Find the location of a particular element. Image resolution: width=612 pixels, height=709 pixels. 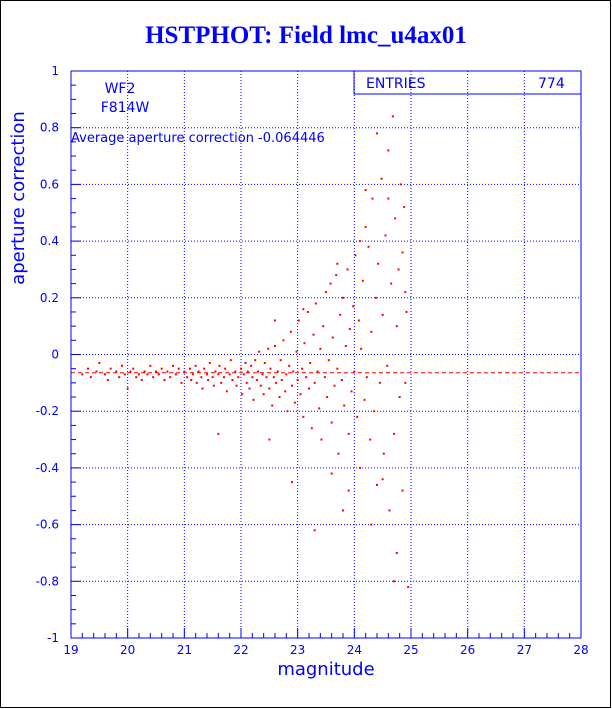

y-tick-label: 0.2 is located at coordinates (49, 298).